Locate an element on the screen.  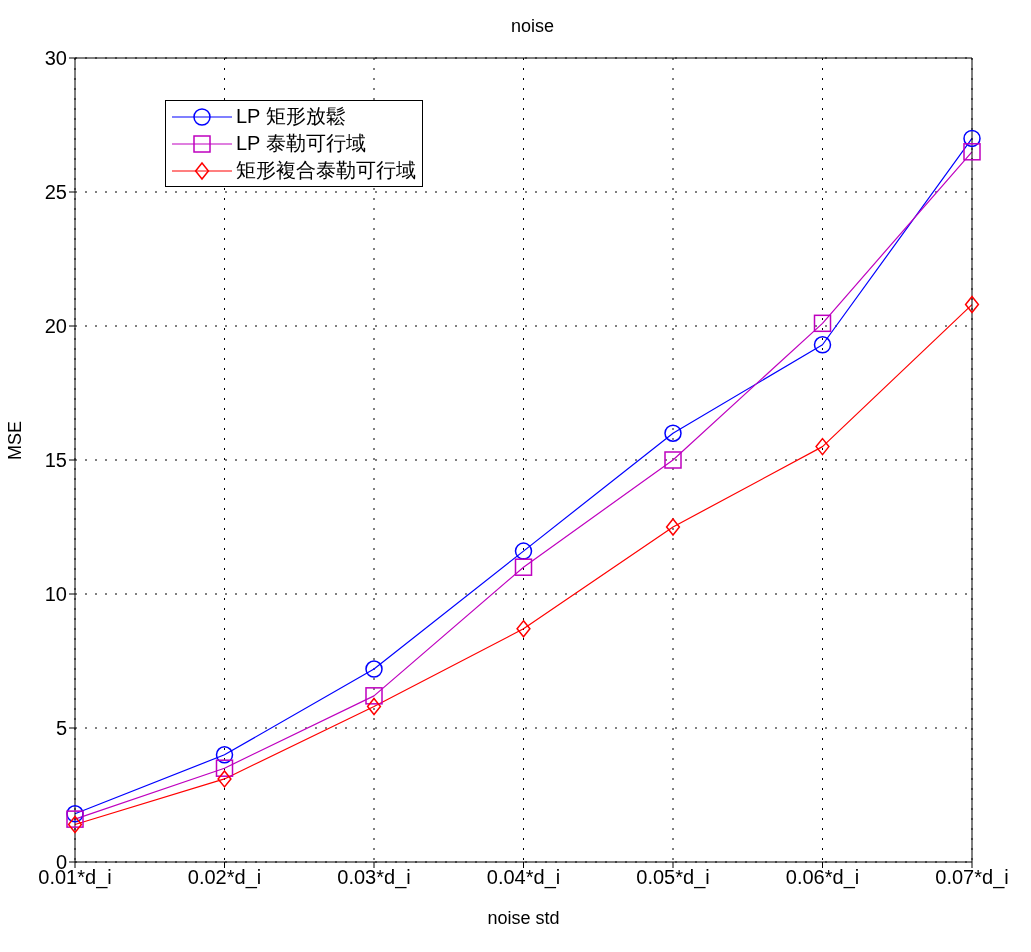
y-tick-label: 20 is located at coordinates (55, 326).